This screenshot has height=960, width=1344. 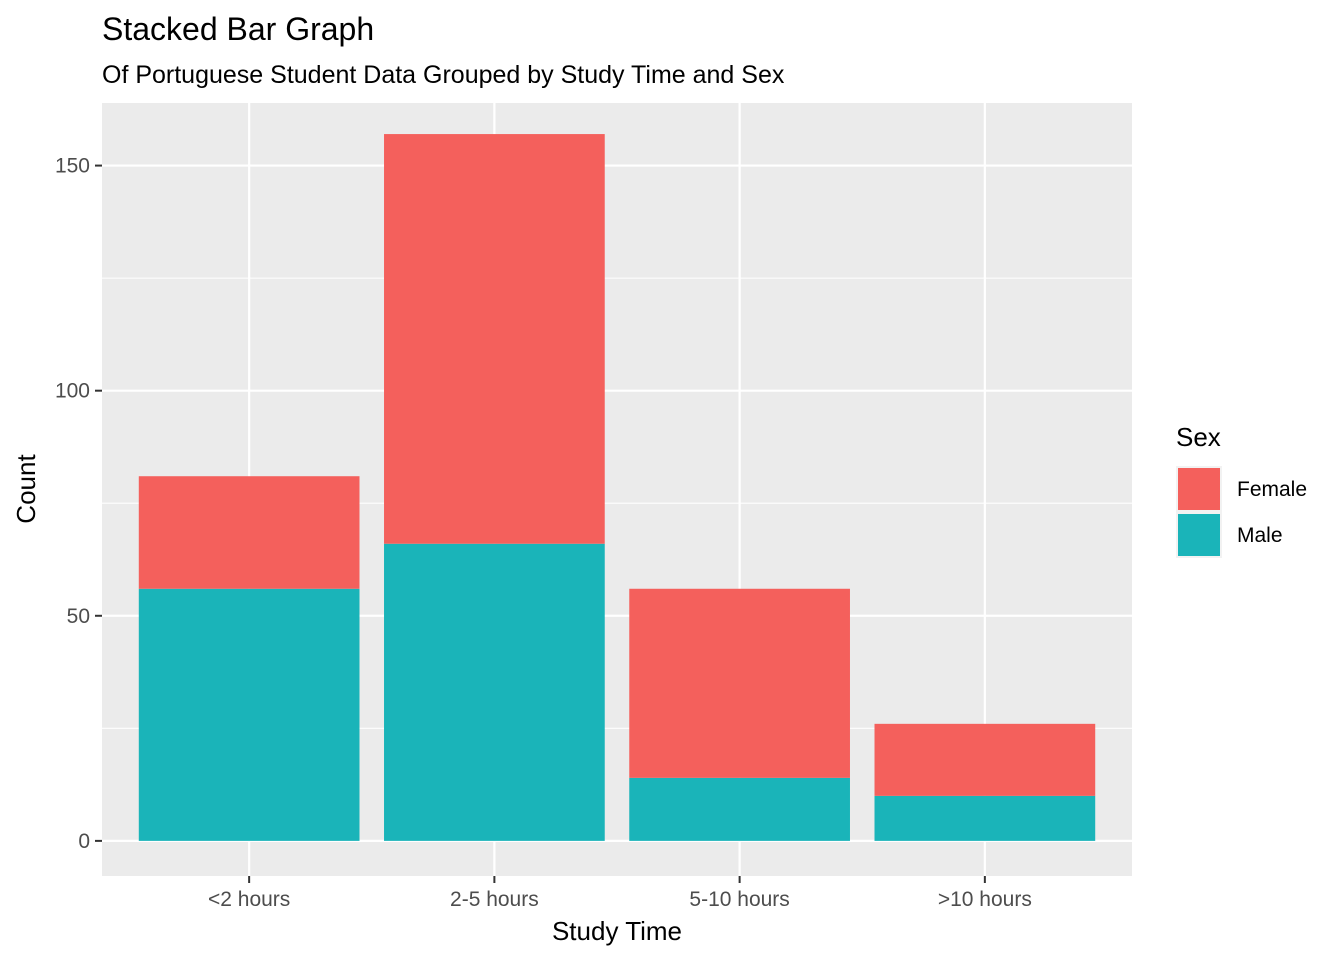 What do you see at coordinates (739, 899) in the screenshot?
I see `x-tick-label: 5-10 hours` at bounding box center [739, 899].